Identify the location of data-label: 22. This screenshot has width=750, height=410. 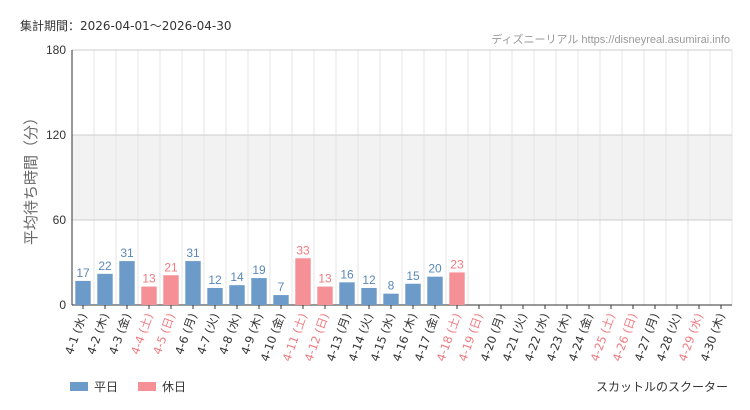
(105, 266).